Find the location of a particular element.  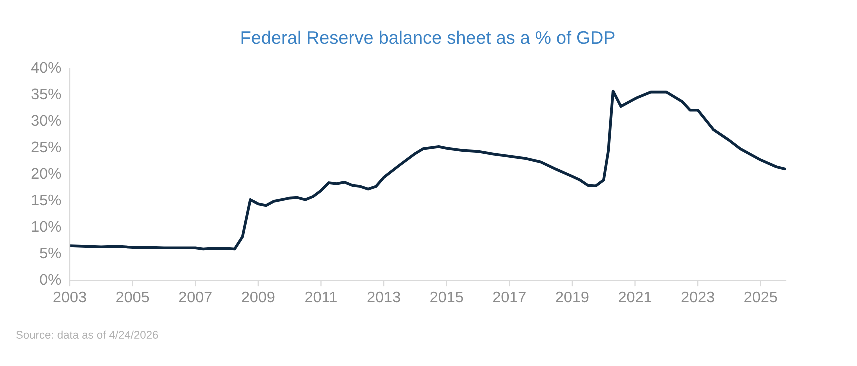

y-tick-label: 40% is located at coordinates (46, 68).